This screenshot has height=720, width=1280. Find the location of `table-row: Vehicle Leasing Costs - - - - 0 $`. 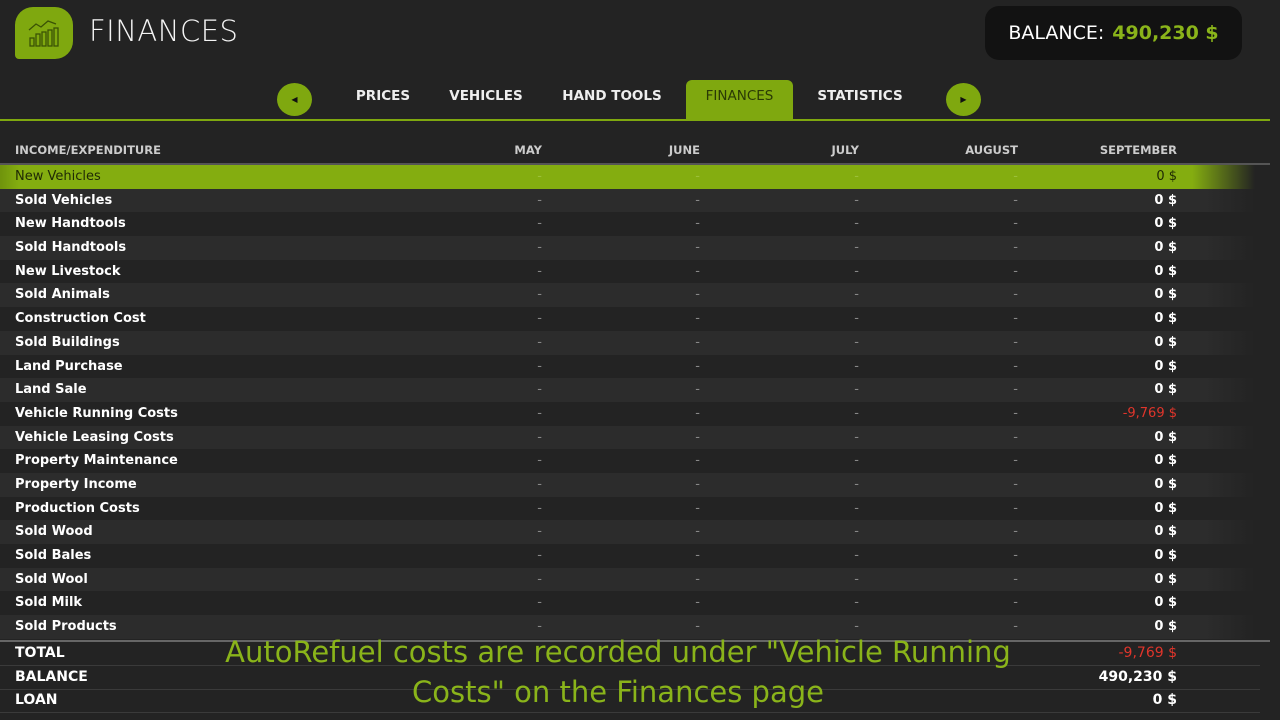

table-row: Vehicle Leasing Costs - - - - 0 $ is located at coordinates (627, 437).